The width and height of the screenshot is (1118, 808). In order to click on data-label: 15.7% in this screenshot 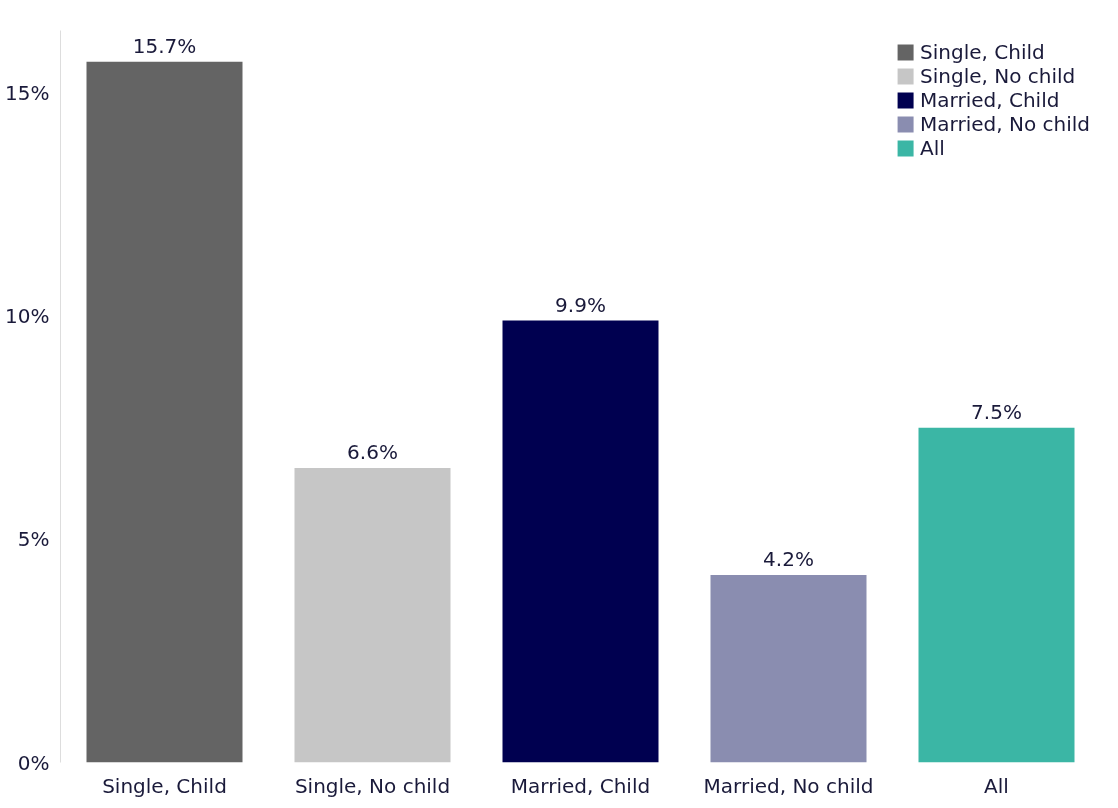, I will do `click(164, 45)`.